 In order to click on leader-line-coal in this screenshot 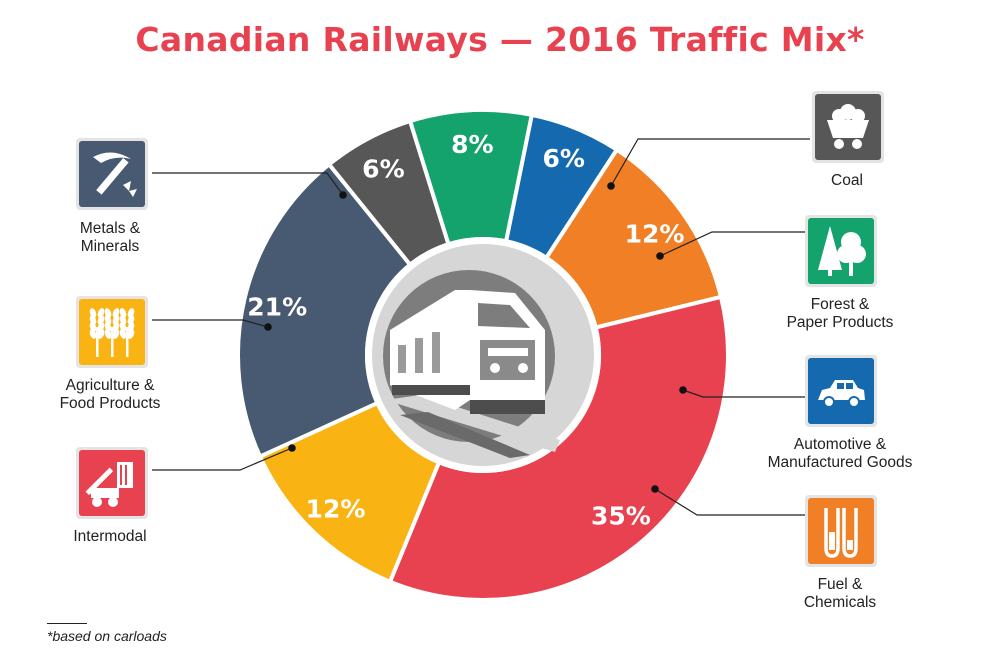, I will do `click(710, 162)`.